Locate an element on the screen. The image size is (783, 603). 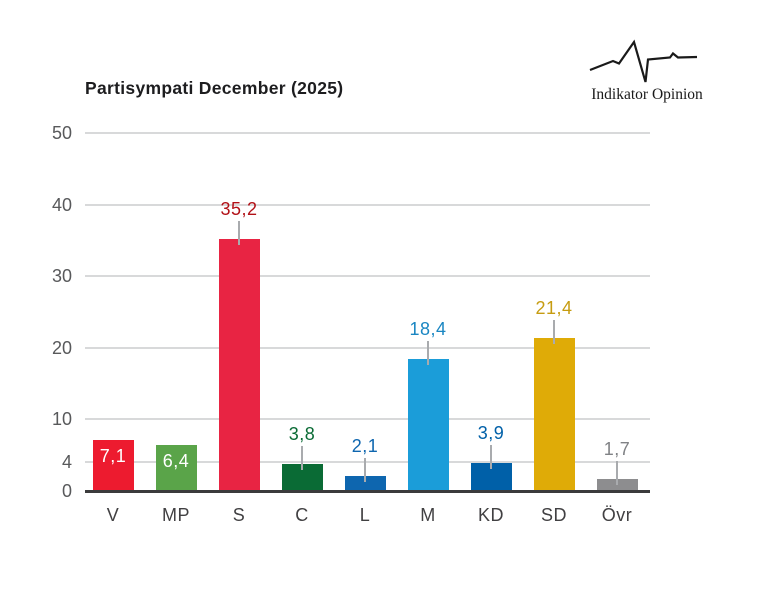
logo-text: Indikator Opinion is located at coordinates (647, 94).